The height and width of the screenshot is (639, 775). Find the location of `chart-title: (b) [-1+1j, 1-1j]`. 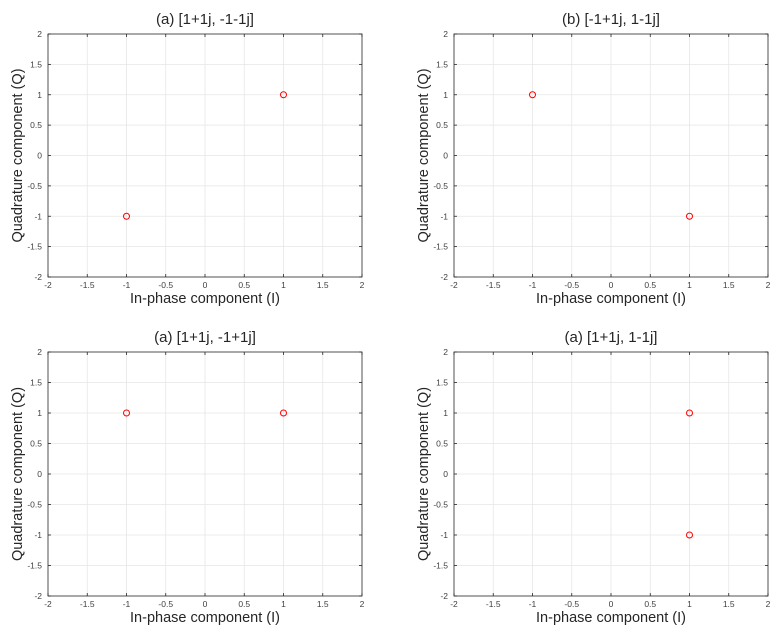

chart-title: (b) [-1+1j, 1-1j] is located at coordinates (611, 19).